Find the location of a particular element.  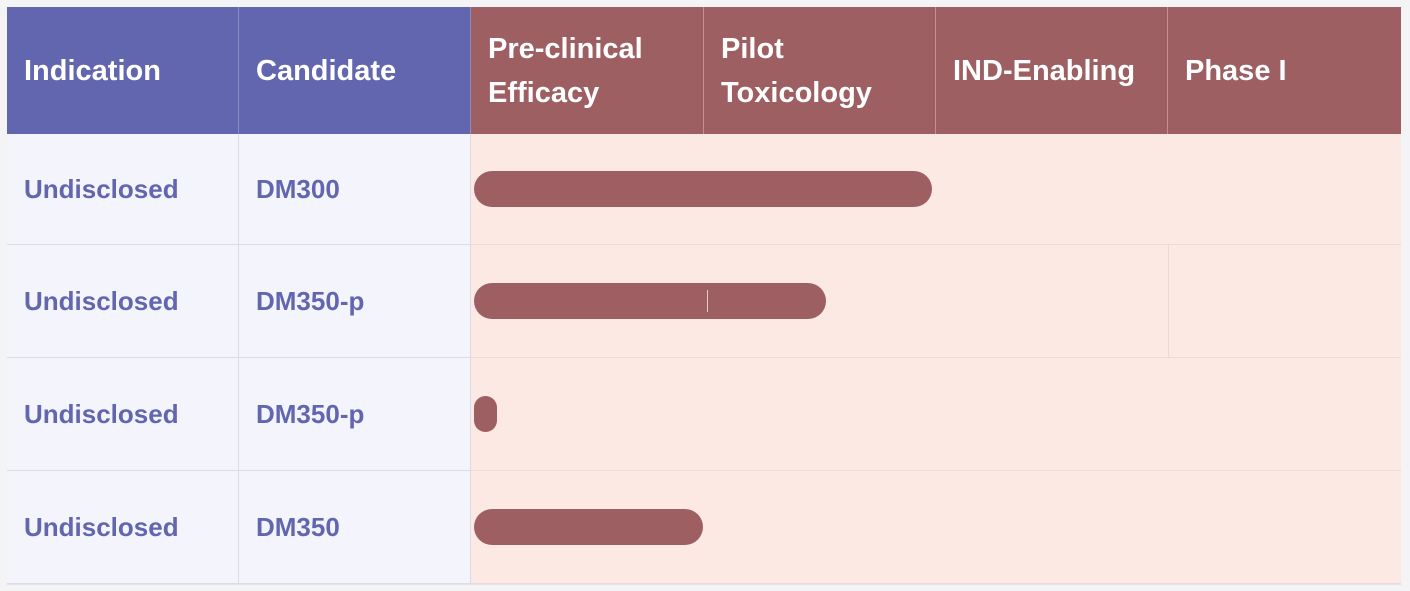

candidate-label: DM300 is located at coordinates (298, 188).